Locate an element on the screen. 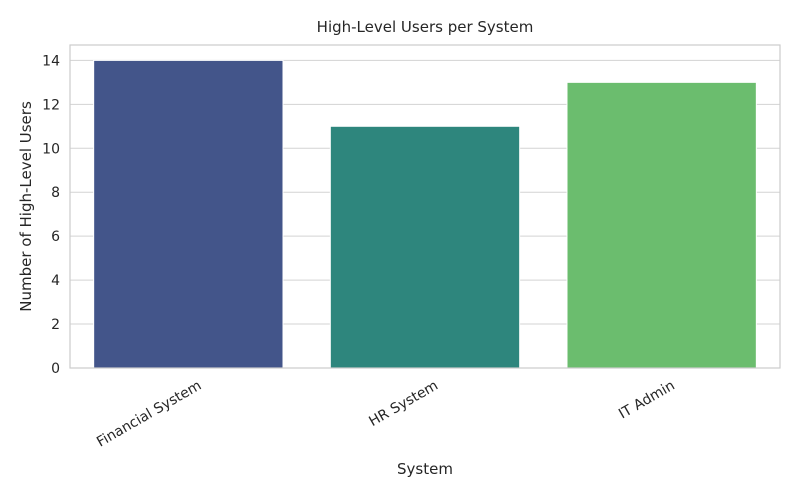 Image resolution: width=800 pixels, height=500 pixels. x-tick-label: HR System is located at coordinates (403, 404).